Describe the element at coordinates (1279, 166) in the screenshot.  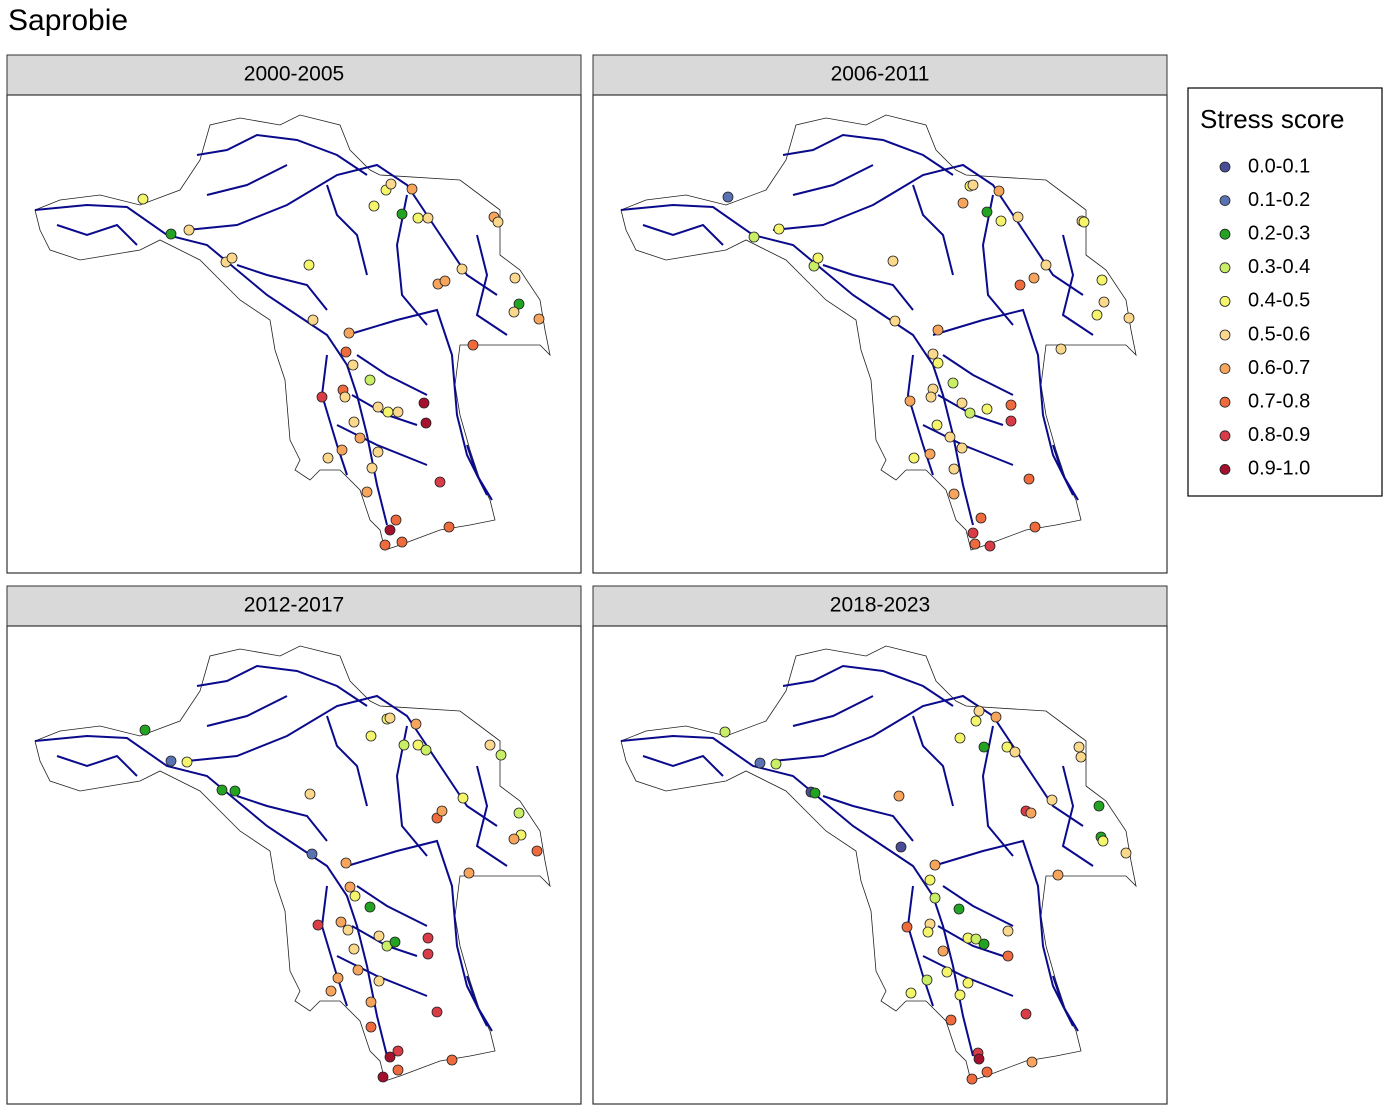
I see `legend-label: 0.0-0.1` at that location.